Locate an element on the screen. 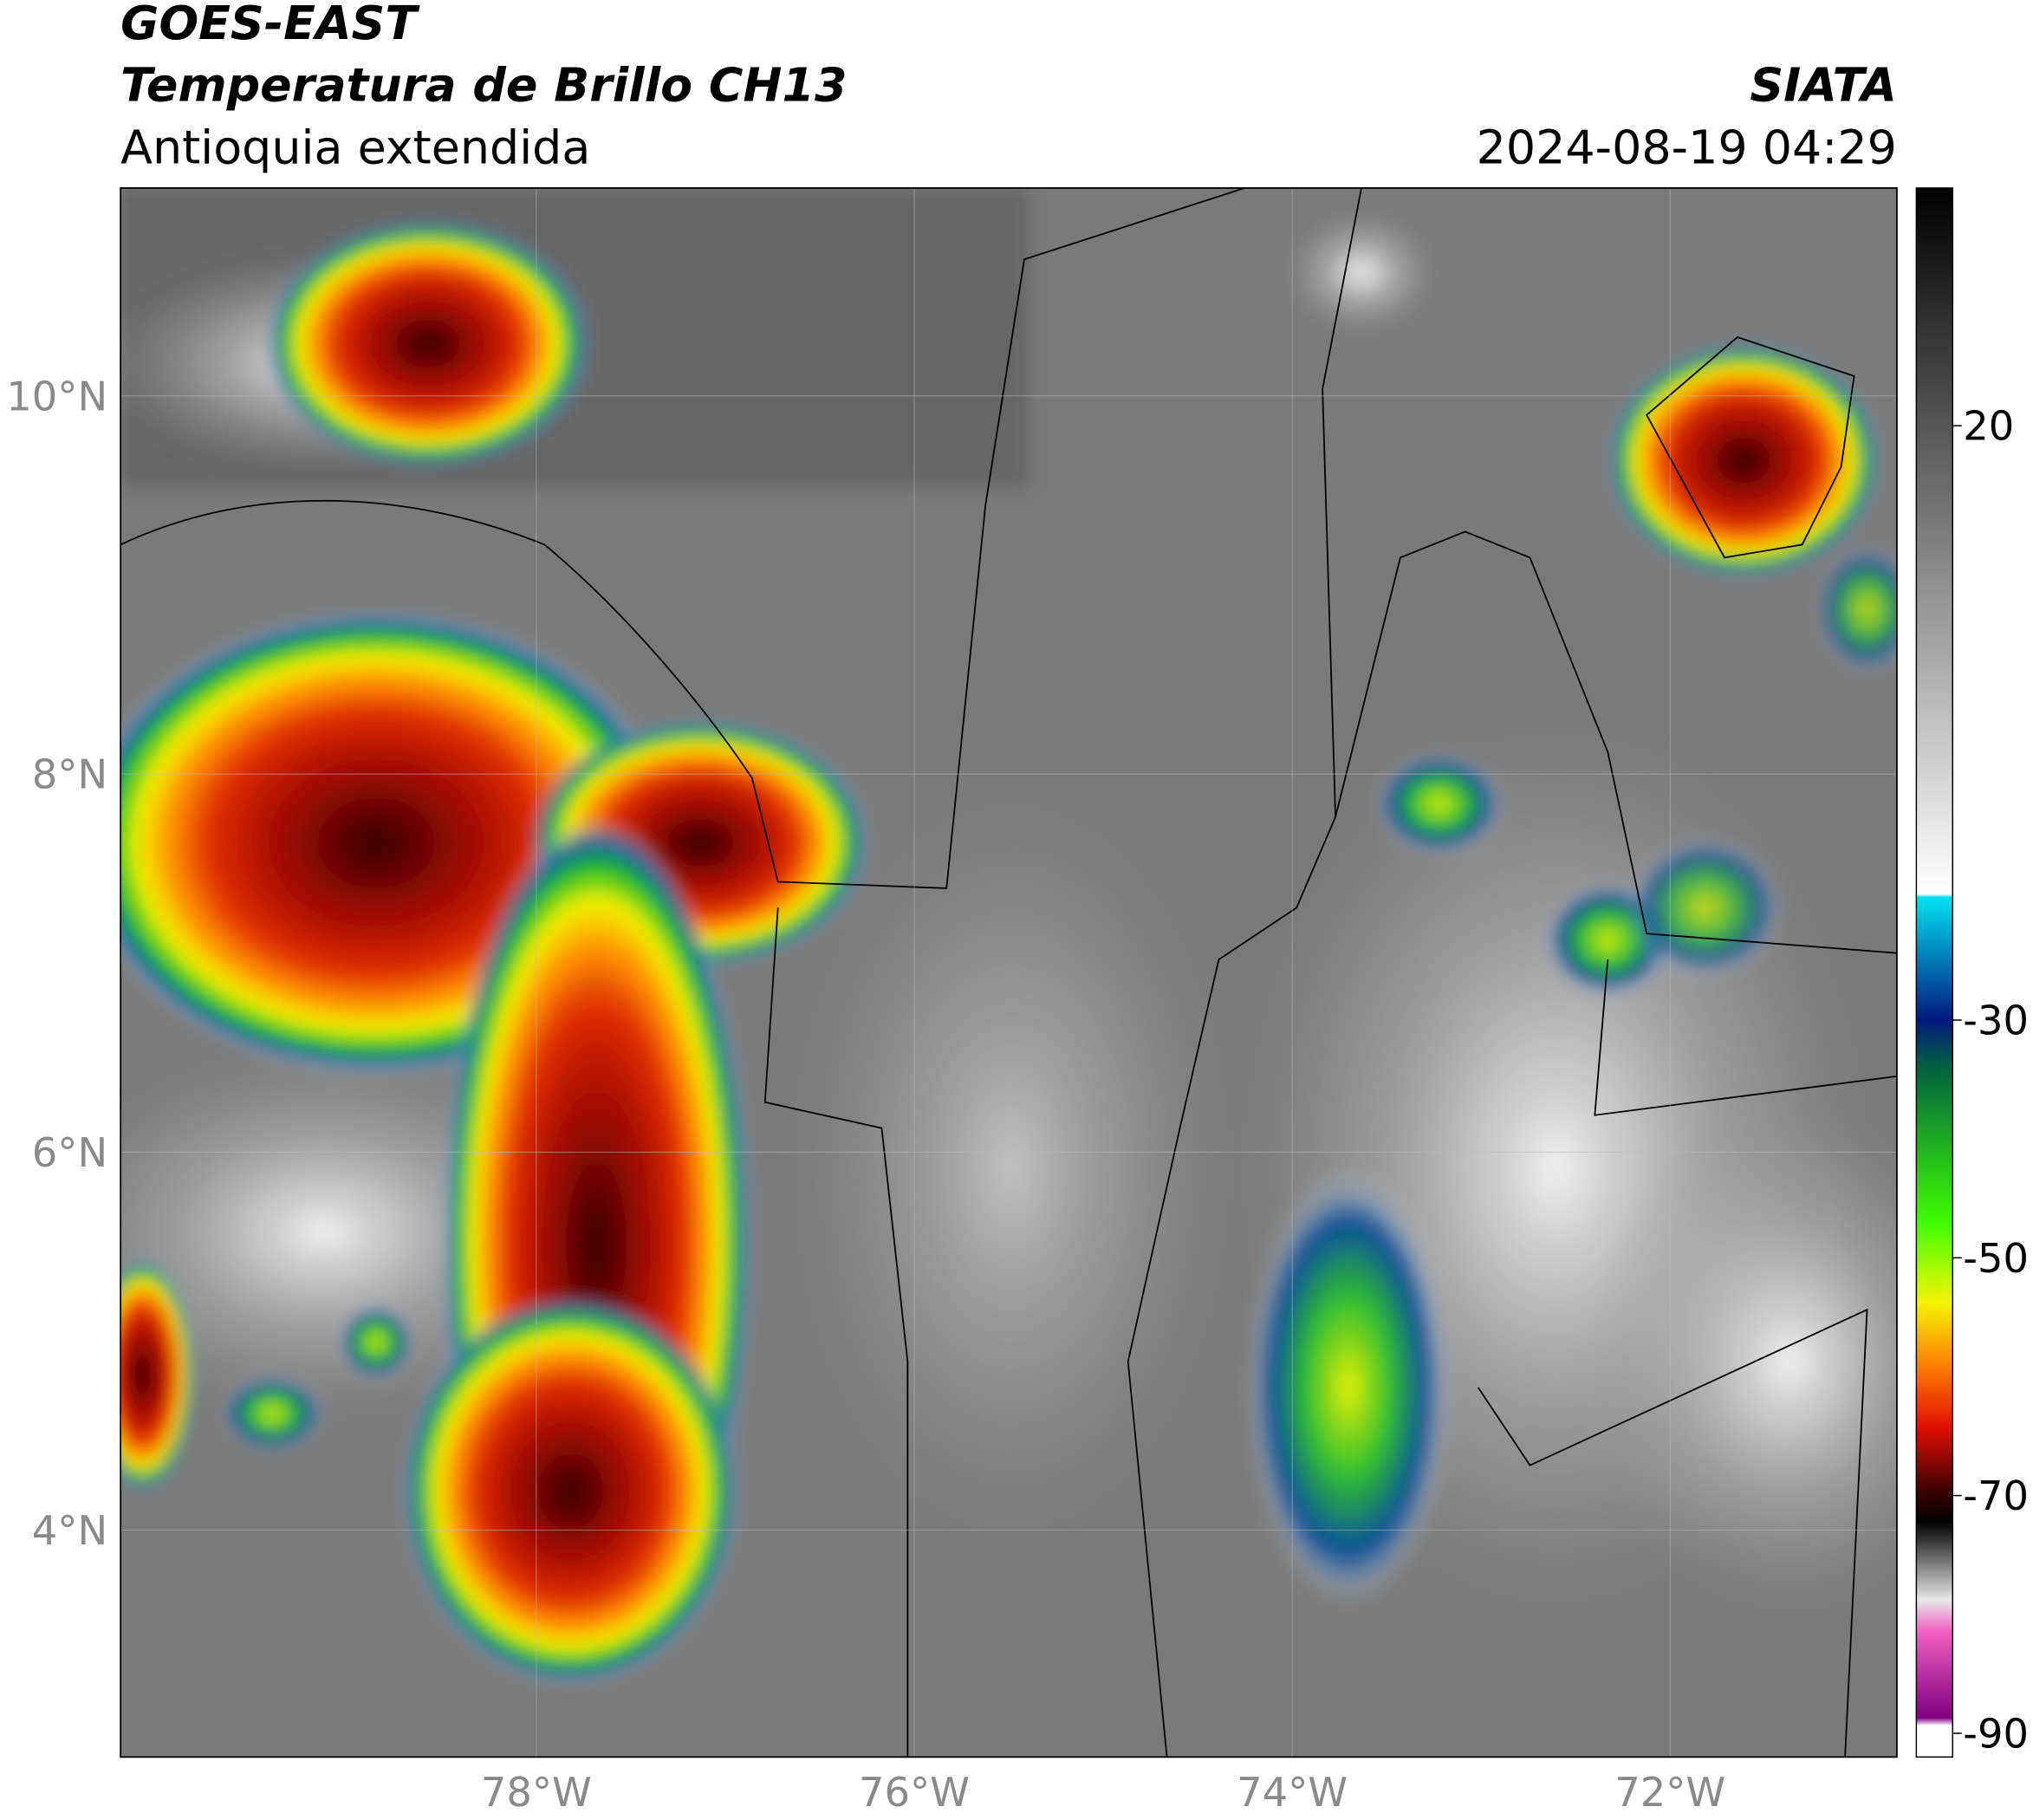 The width and height of the screenshot is (2033, 1820). y-tick-label: 8°N is located at coordinates (69, 774).